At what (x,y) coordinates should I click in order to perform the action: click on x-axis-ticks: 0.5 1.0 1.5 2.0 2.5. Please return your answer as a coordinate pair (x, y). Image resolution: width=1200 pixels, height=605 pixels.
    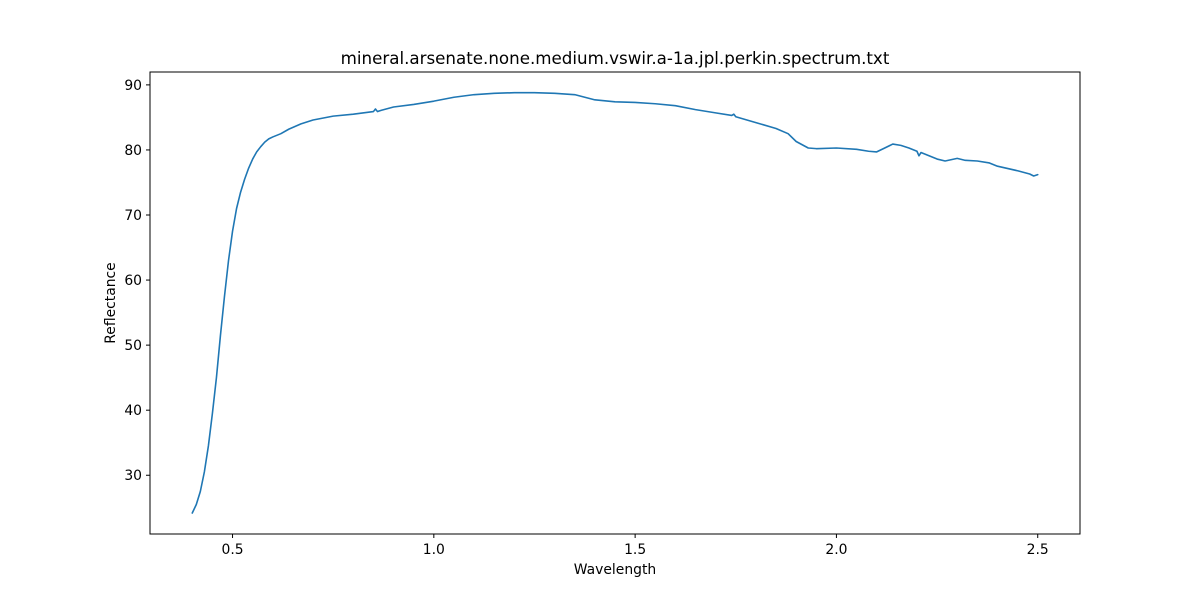
    Looking at the image, I should click on (635, 546).